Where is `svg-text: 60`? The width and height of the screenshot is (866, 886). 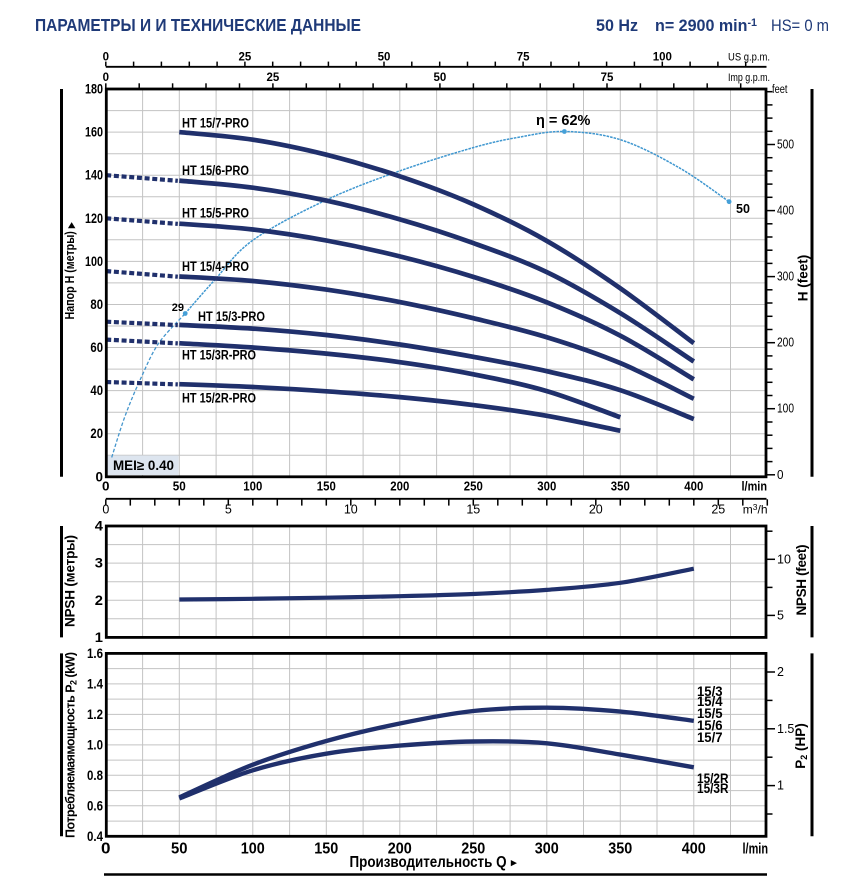 svg-text: 60 is located at coordinates (96, 347).